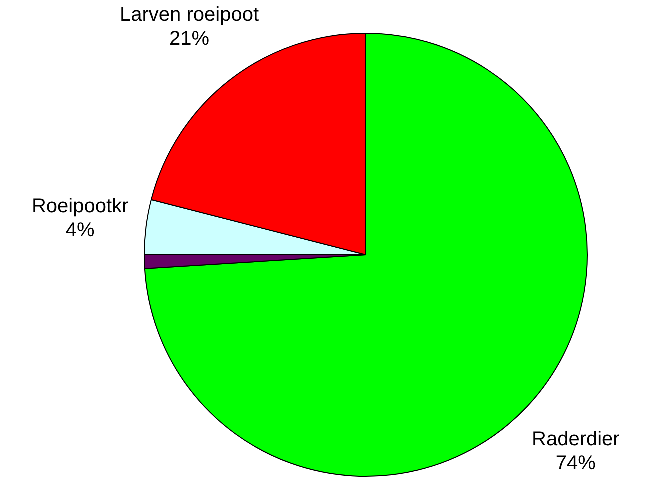 The width and height of the screenshot is (658, 481). What do you see at coordinates (190, 15) in the screenshot?
I see `slice-label: Larven roeipoot` at bounding box center [190, 15].